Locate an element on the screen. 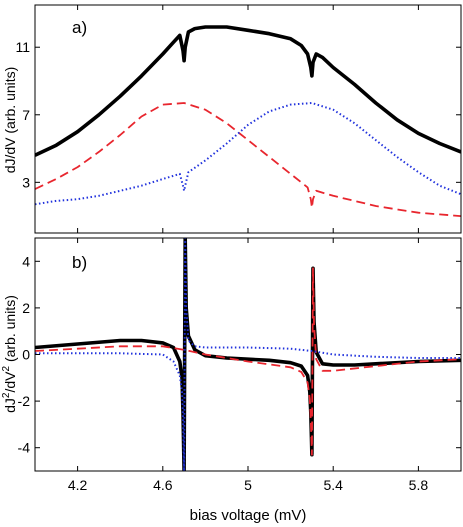 This screenshot has width=463, height=527. panel-b-y-axis-label: dJ2/dV2 (arb. units) is located at coordinates (9, 354).